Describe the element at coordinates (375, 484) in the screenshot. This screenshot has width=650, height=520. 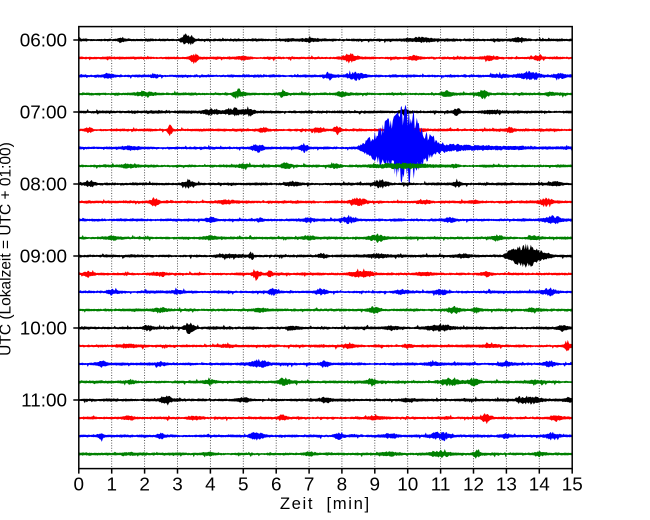
I see `svg-text: 9` at that location.